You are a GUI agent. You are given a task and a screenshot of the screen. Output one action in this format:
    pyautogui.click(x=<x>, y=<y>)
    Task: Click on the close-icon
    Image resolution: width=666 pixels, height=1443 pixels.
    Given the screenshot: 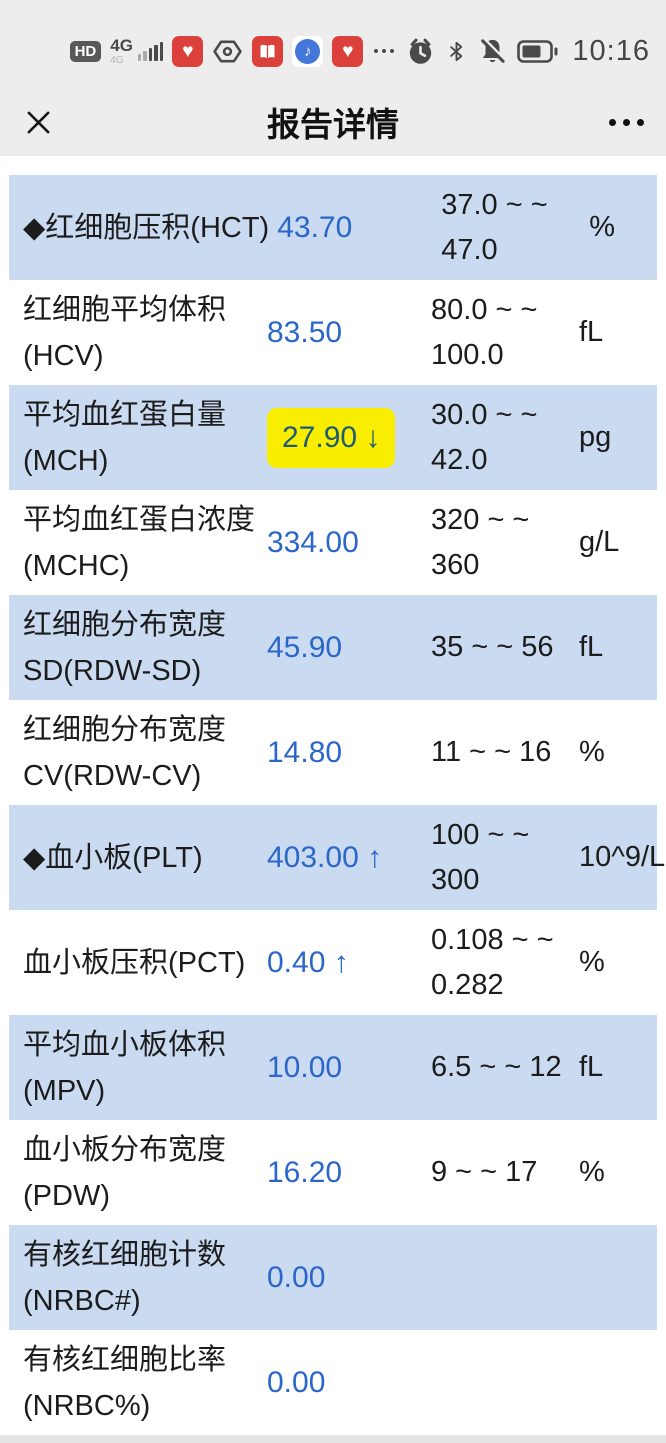 What is the action you would take?
    pyautogui.click(x=38, y=122)
    